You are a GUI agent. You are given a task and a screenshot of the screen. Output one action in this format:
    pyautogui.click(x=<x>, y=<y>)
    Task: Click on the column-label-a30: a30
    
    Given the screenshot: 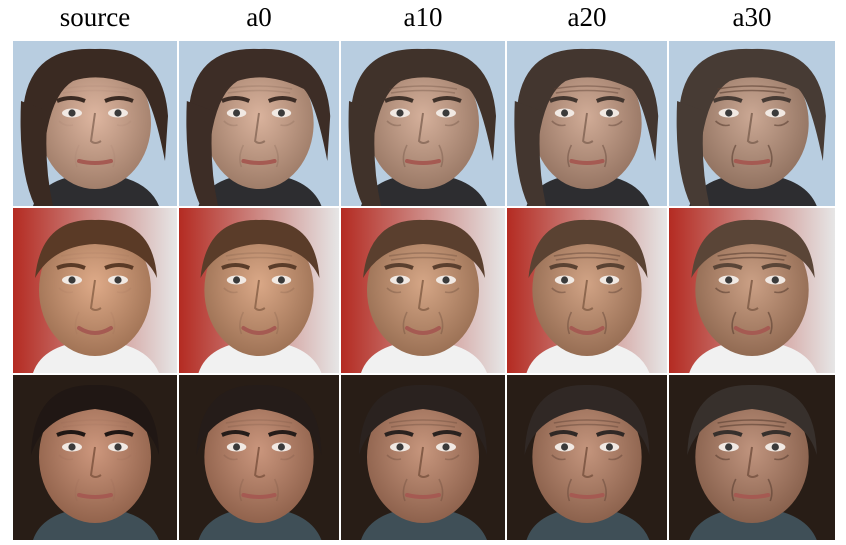 What is the action you would take?
    pyautogui.click(x=752, y=16)
    